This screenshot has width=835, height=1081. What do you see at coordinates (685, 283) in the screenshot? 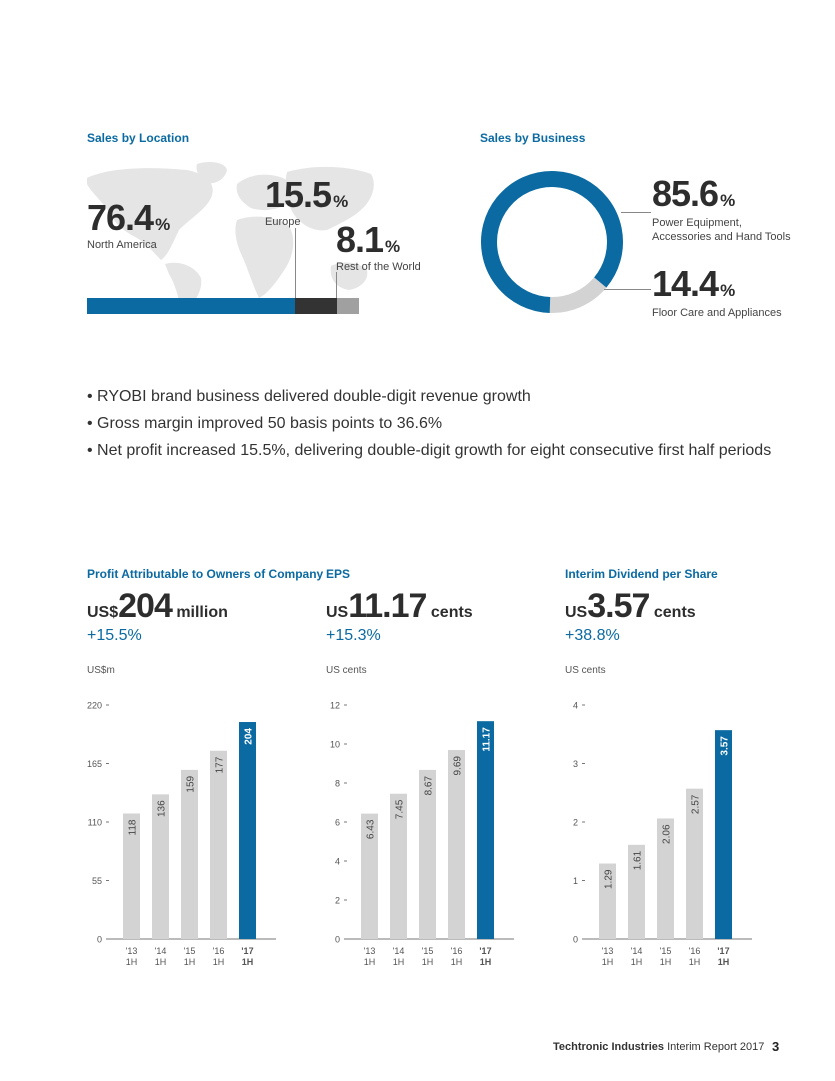
I see `floor-care-value: 14.4` at bounding box center [685, 283].